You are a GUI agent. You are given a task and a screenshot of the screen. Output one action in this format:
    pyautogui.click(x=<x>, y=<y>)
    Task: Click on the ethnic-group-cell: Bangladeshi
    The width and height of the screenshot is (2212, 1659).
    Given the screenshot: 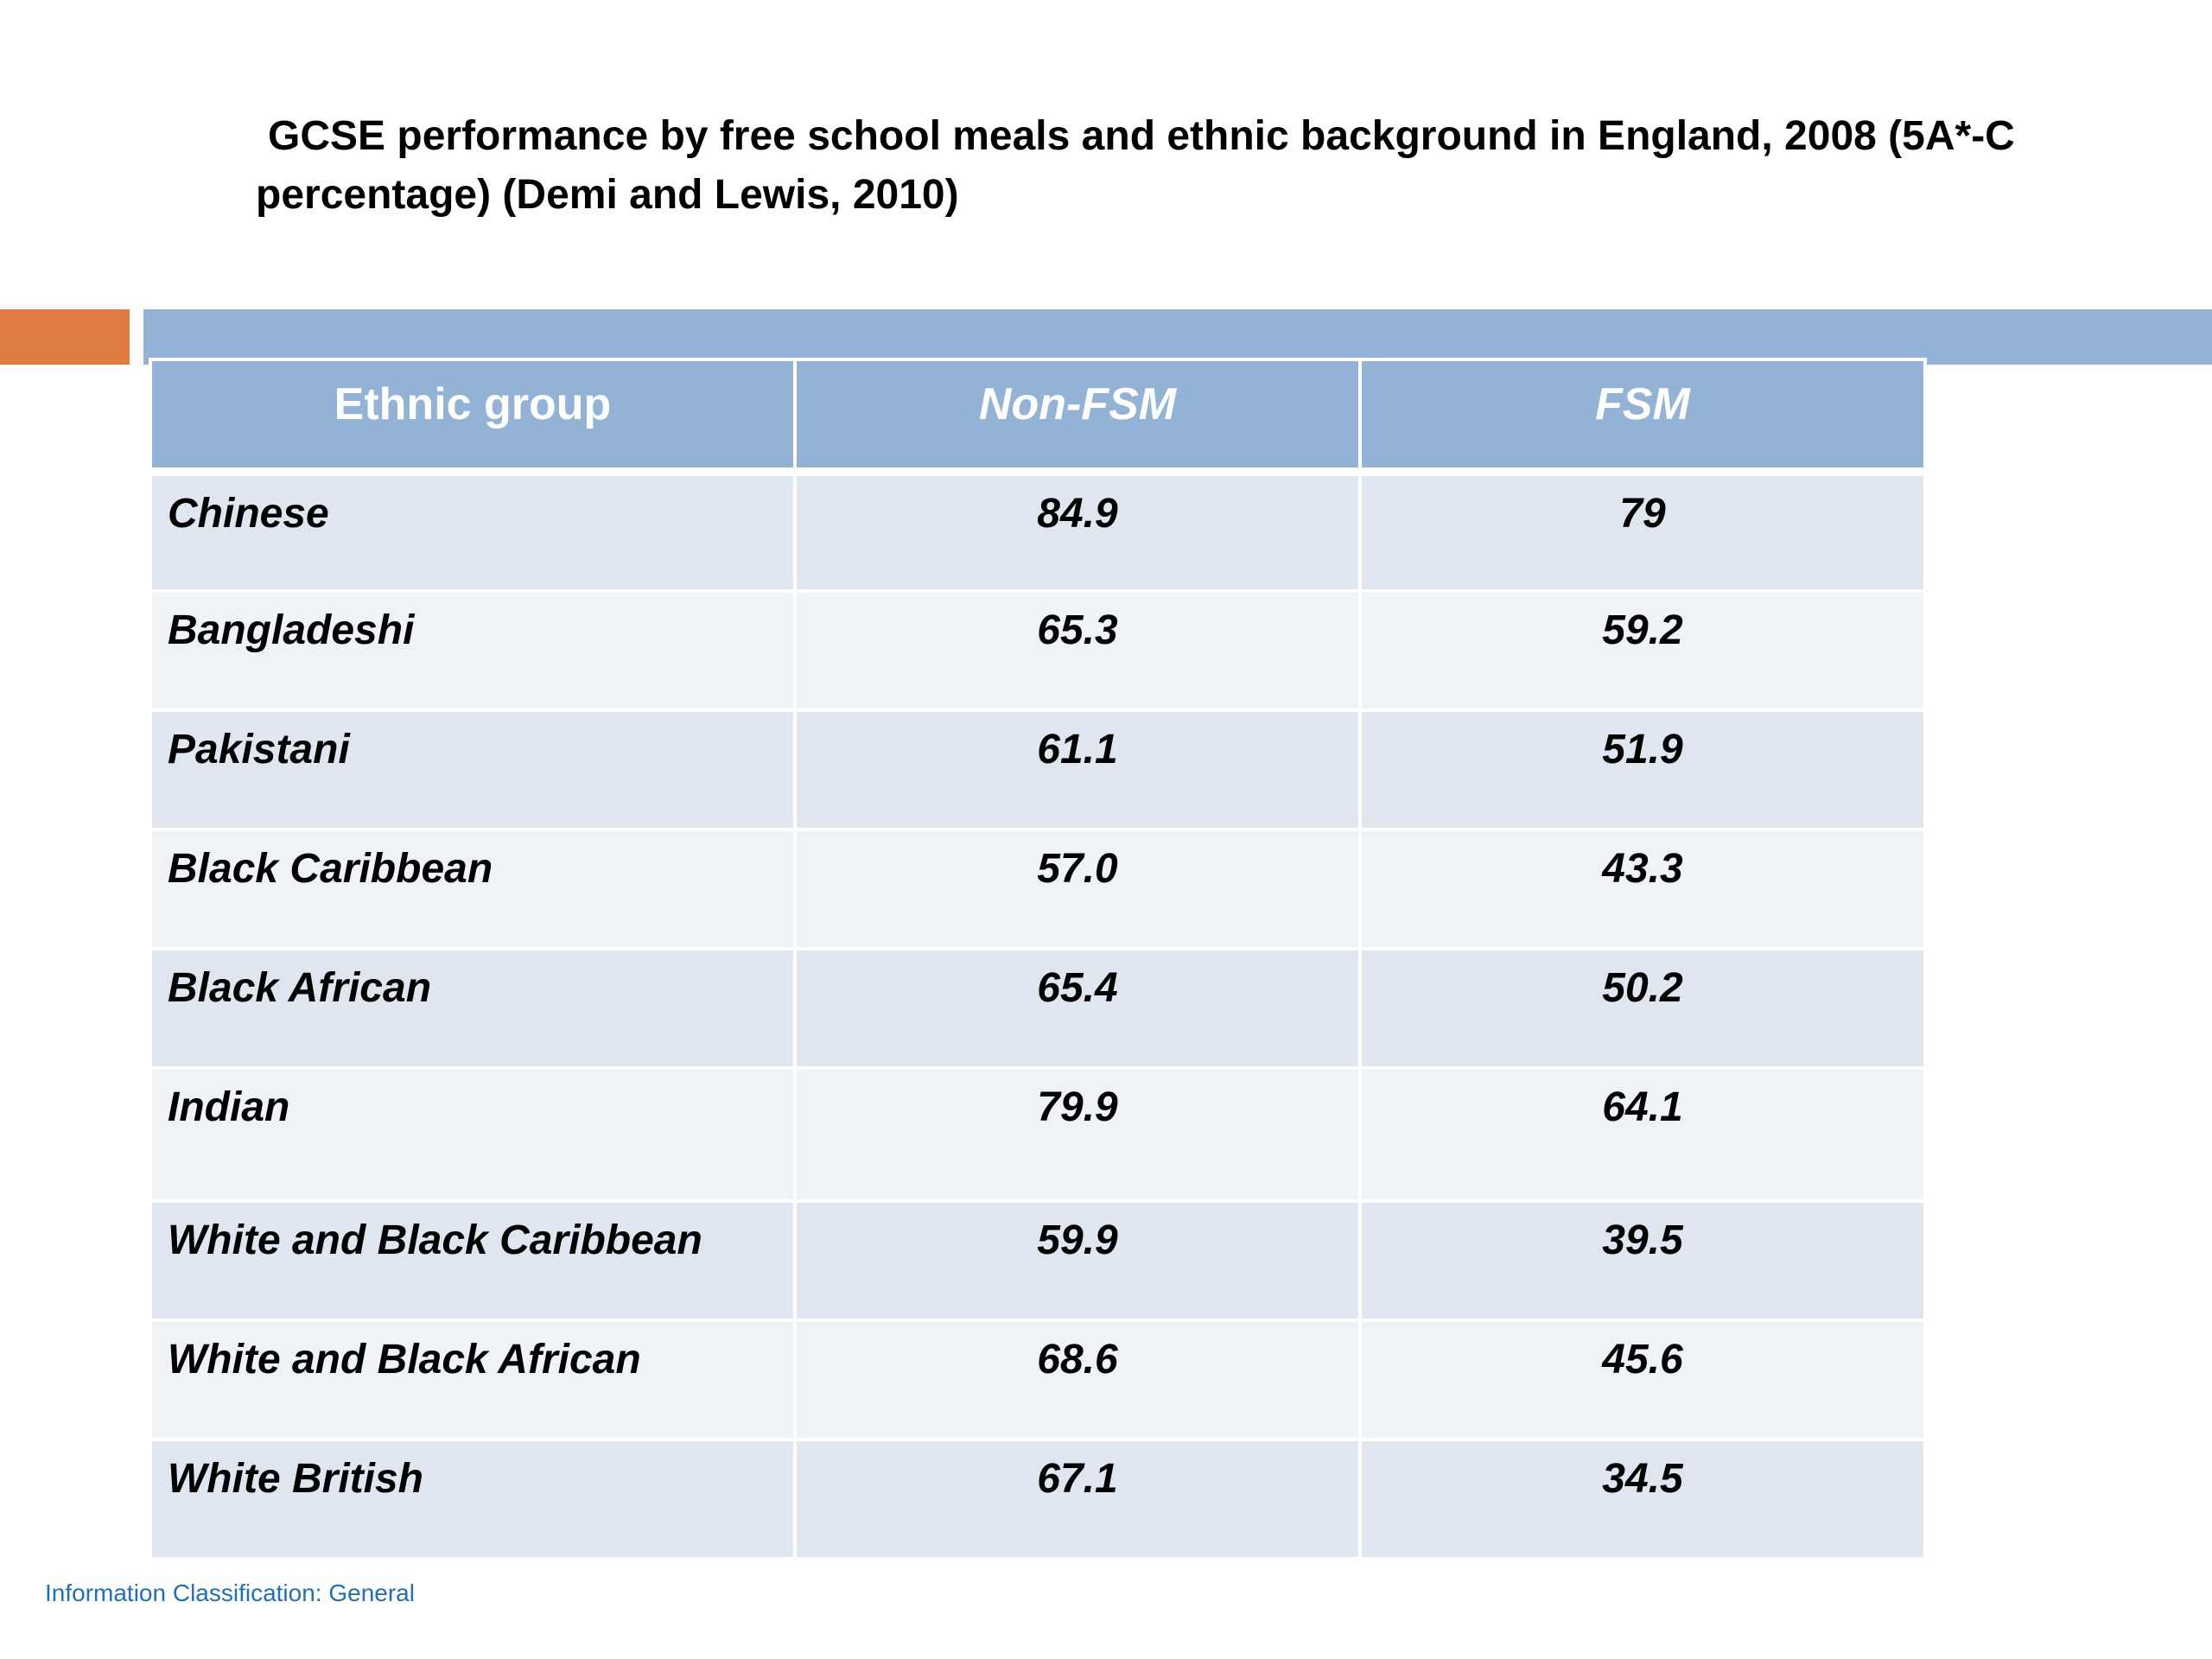 What is the action you would take?
    pyautogui.click(x=473, y=650)
    